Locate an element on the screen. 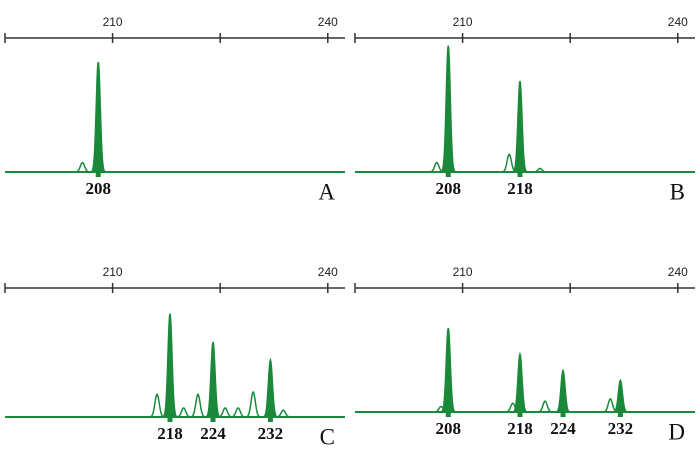 The image size is (700, 463). panel-letter: C is located at coordinates (327, 436).